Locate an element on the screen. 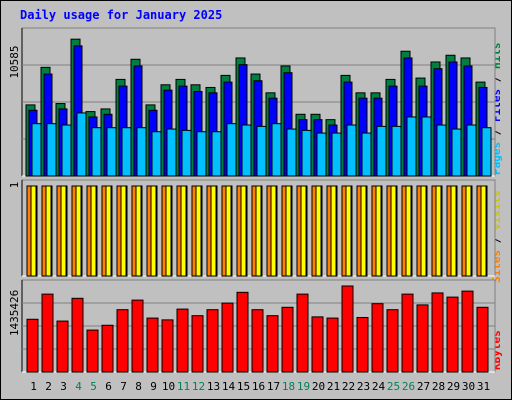  x-tick-label: 21 is located at coordinates (333, 386).